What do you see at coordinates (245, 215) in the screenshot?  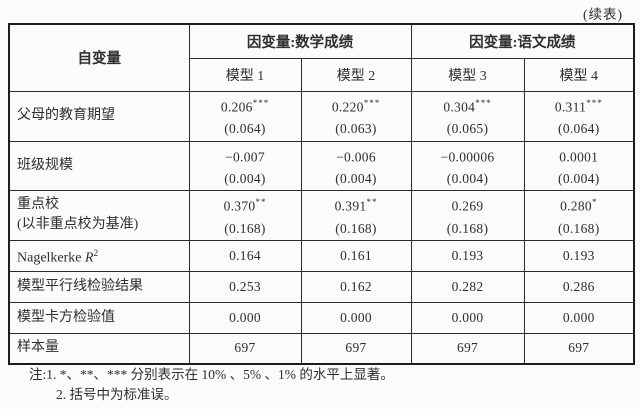 I see `cell-coef: 0.370** (0.168)` at bounding box center [245, 215].